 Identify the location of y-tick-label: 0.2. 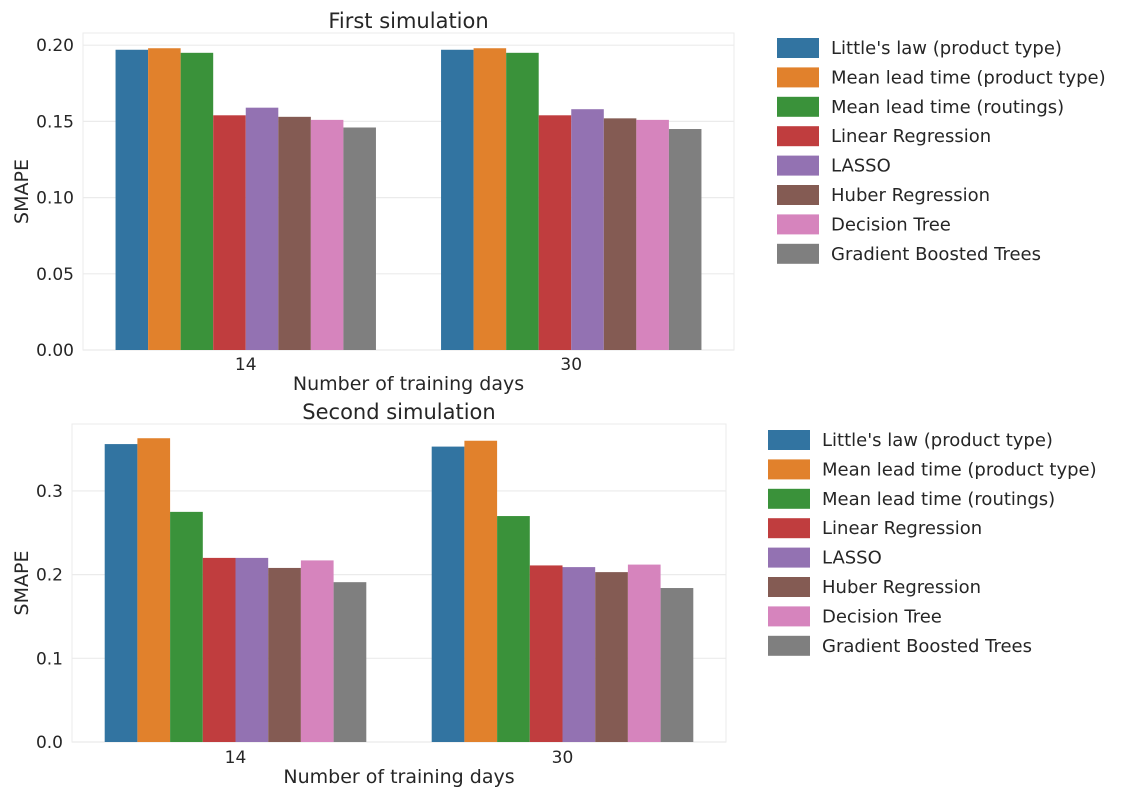
(49, 576).